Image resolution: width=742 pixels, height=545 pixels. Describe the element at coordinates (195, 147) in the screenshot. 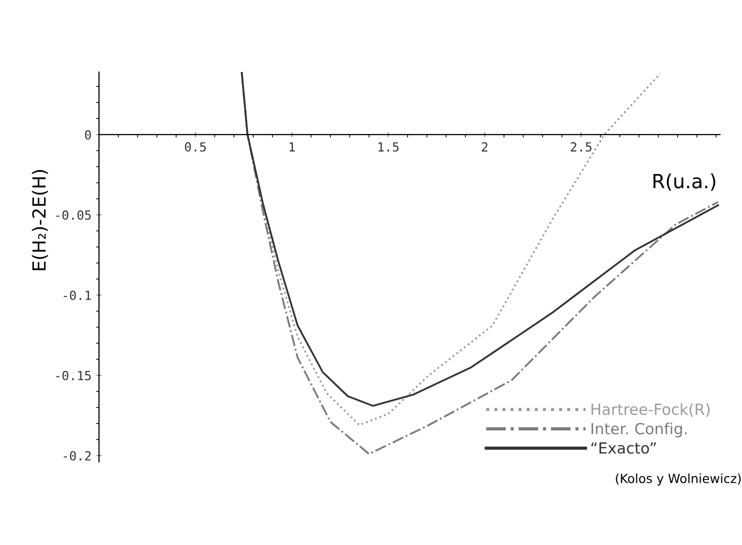

I see `x-tick-label: 0.5` at that location.